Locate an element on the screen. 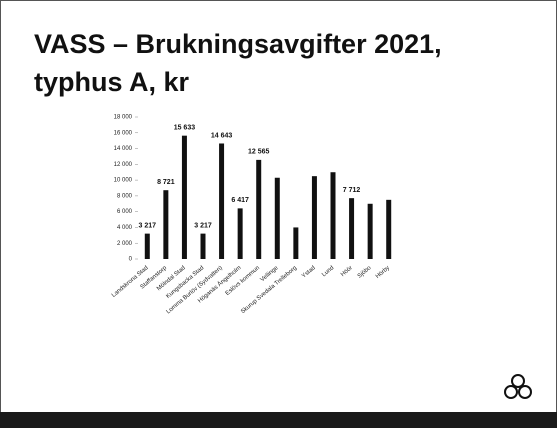  y-tick-label: 4 000 is located at coordinates (125, 228).